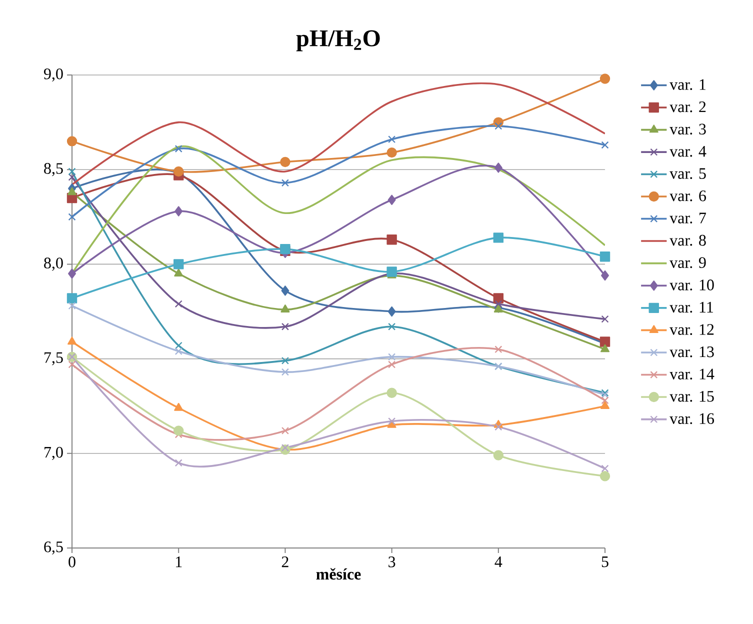 This screenshot has height=624, width=753. What do you see at coordinates (53, 75) in the screenshot?
I see `y-tick-label: 9,0` at bounding box center [53, 75].